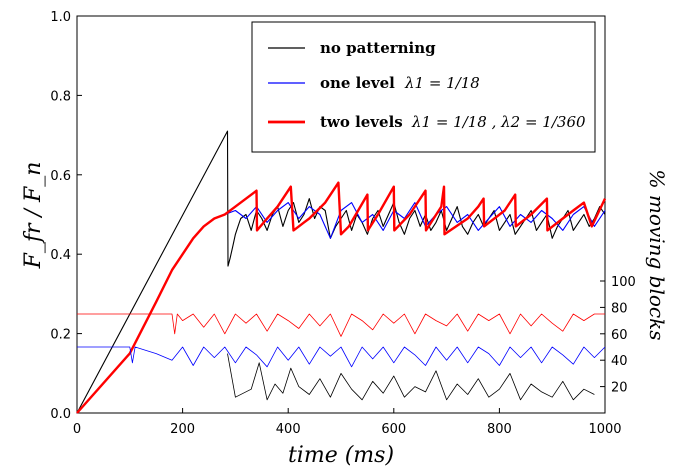 The height and width of the screenshot is (468, 680). I want to click on y2-tick-label-2: 60, so click(619, 335).